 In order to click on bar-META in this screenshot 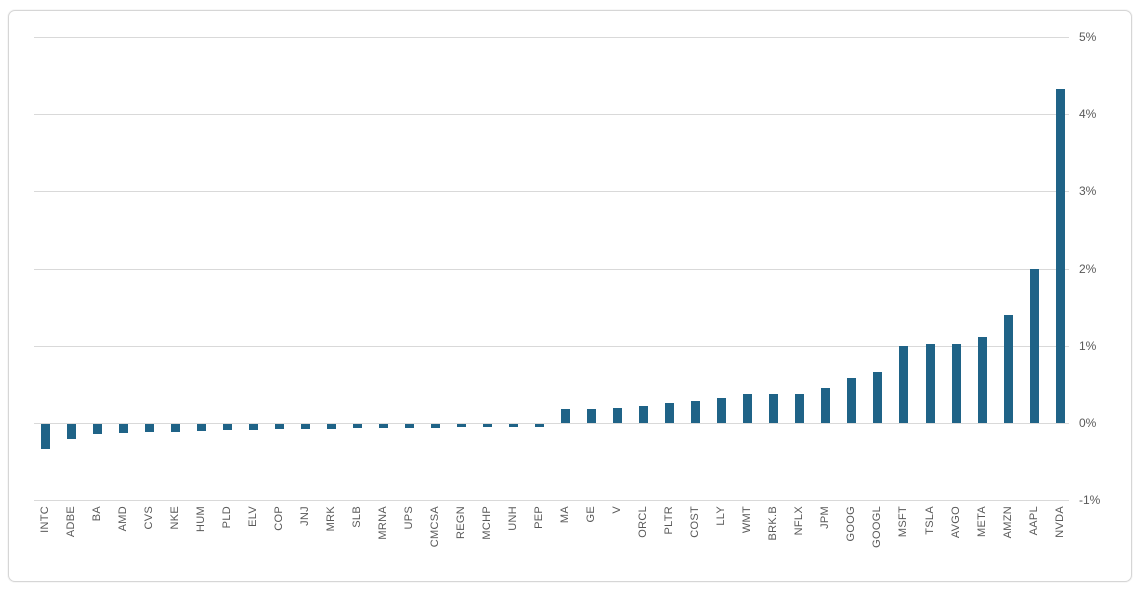, I will do `click(982, 380)`.